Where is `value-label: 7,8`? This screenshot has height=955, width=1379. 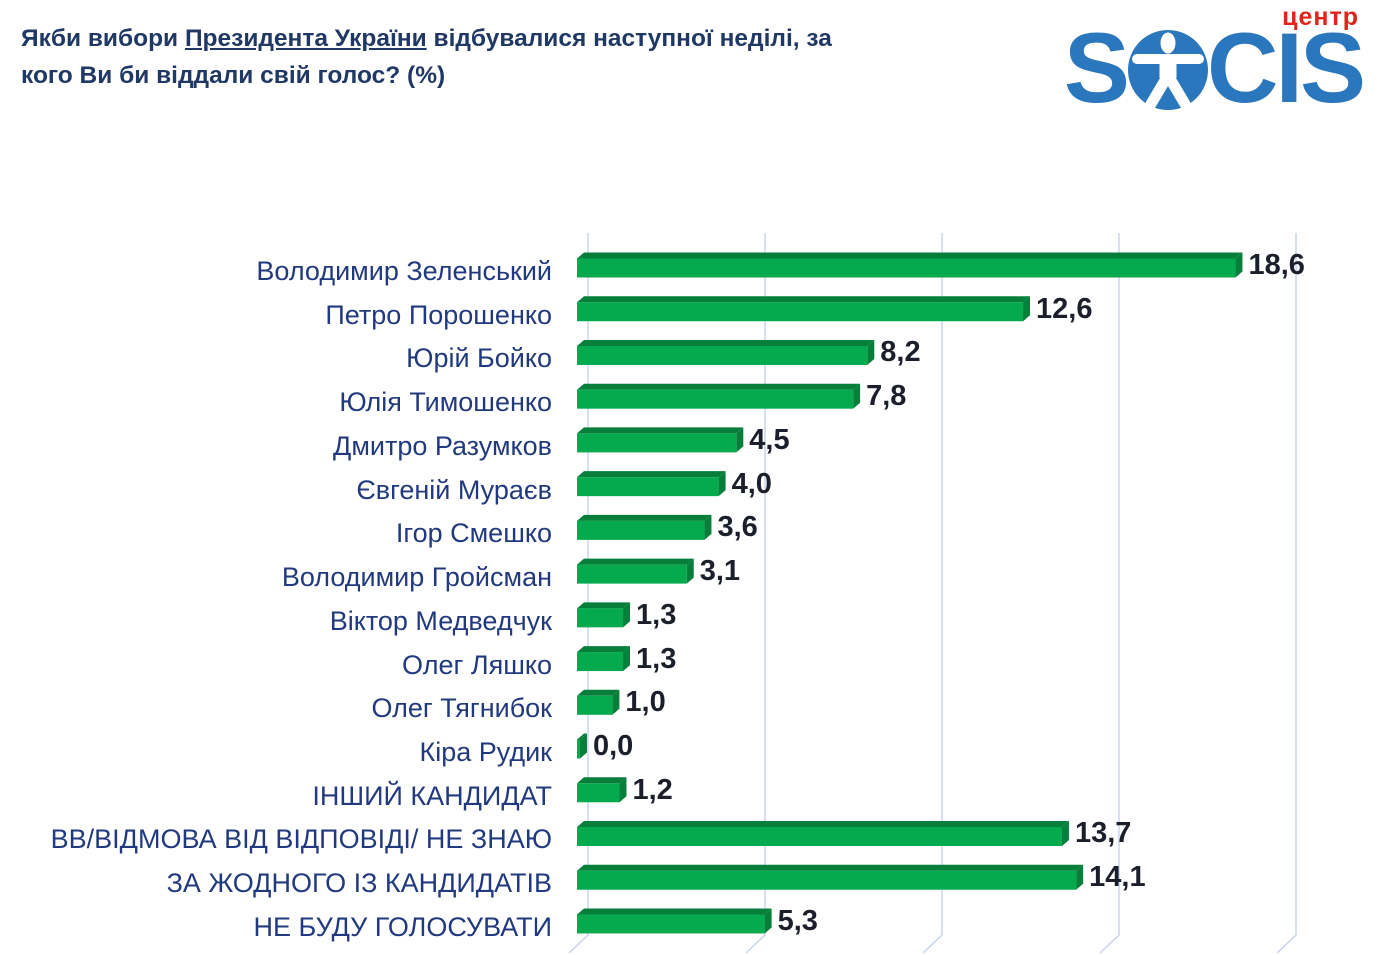
value-label: 7,8 is located at coordinates (886, 396).